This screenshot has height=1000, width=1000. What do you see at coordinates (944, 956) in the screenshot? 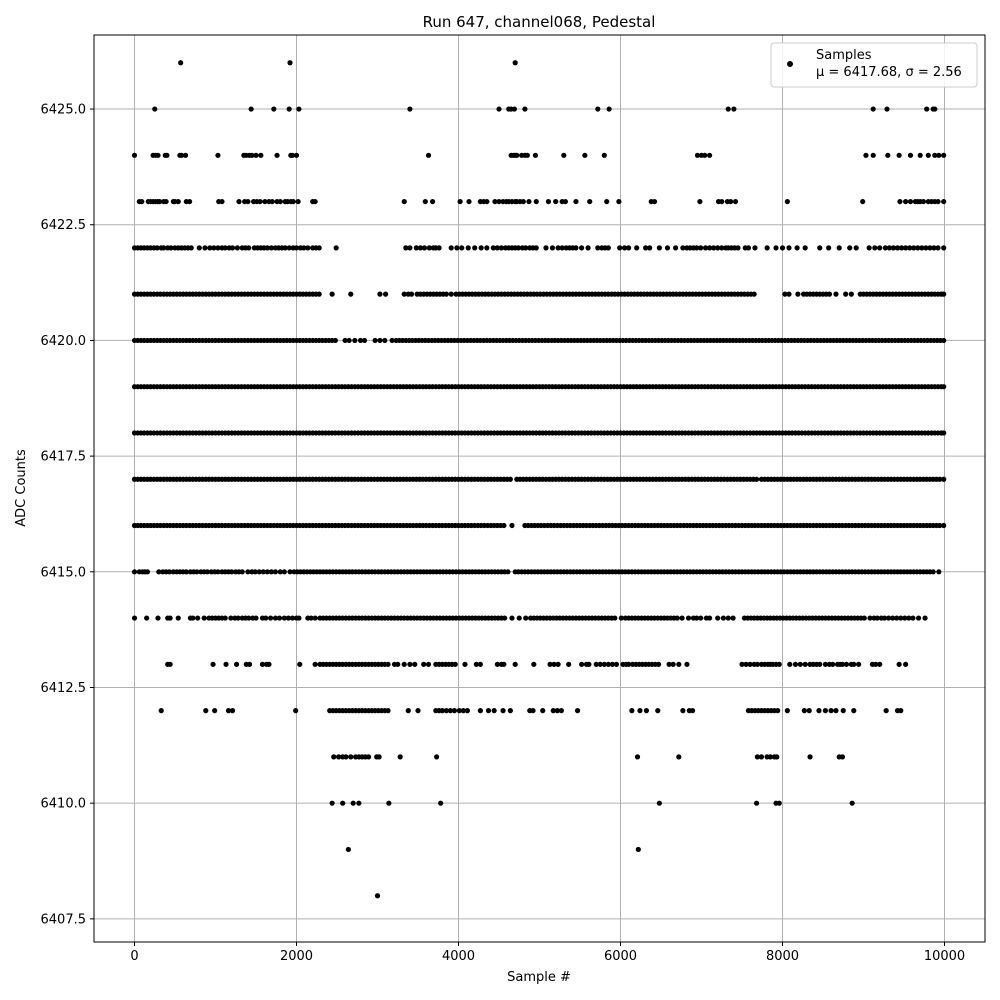
I see `x-tick-label: 10000` at bounding box center [944, 956].